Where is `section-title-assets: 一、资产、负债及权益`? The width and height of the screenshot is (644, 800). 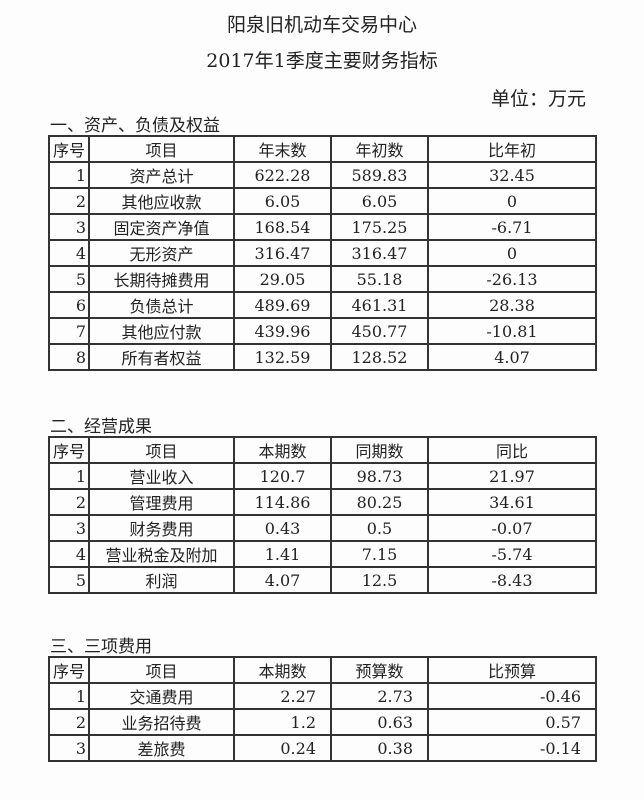
section-title-assets: 一、资产、负债及权益 is located at coordinates (135, 126).